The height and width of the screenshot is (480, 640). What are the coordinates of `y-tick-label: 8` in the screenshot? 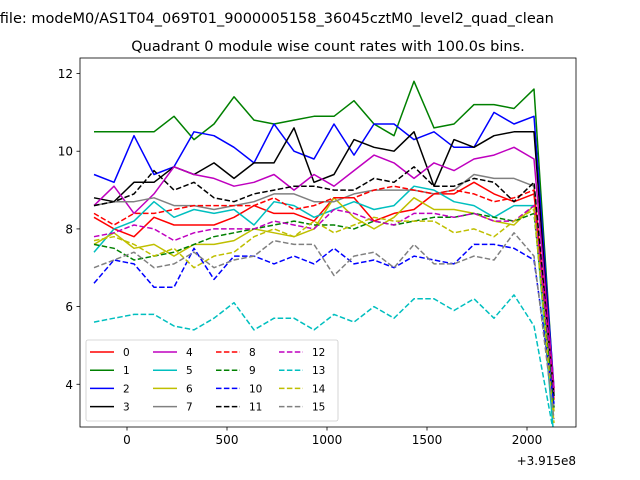 It's located at (69, 229).